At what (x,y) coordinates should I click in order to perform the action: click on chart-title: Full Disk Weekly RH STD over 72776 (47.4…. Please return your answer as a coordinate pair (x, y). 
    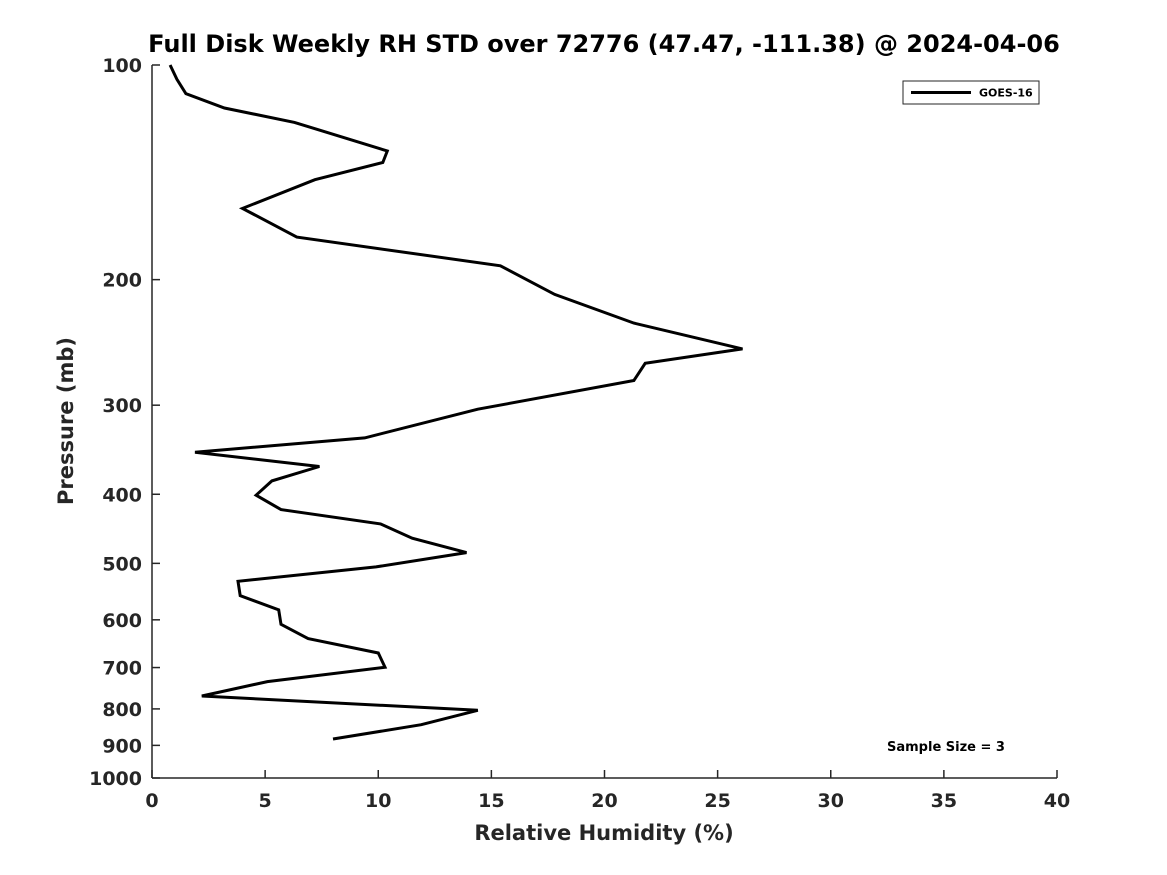
    Looking at the image, I should click on (604, 44).